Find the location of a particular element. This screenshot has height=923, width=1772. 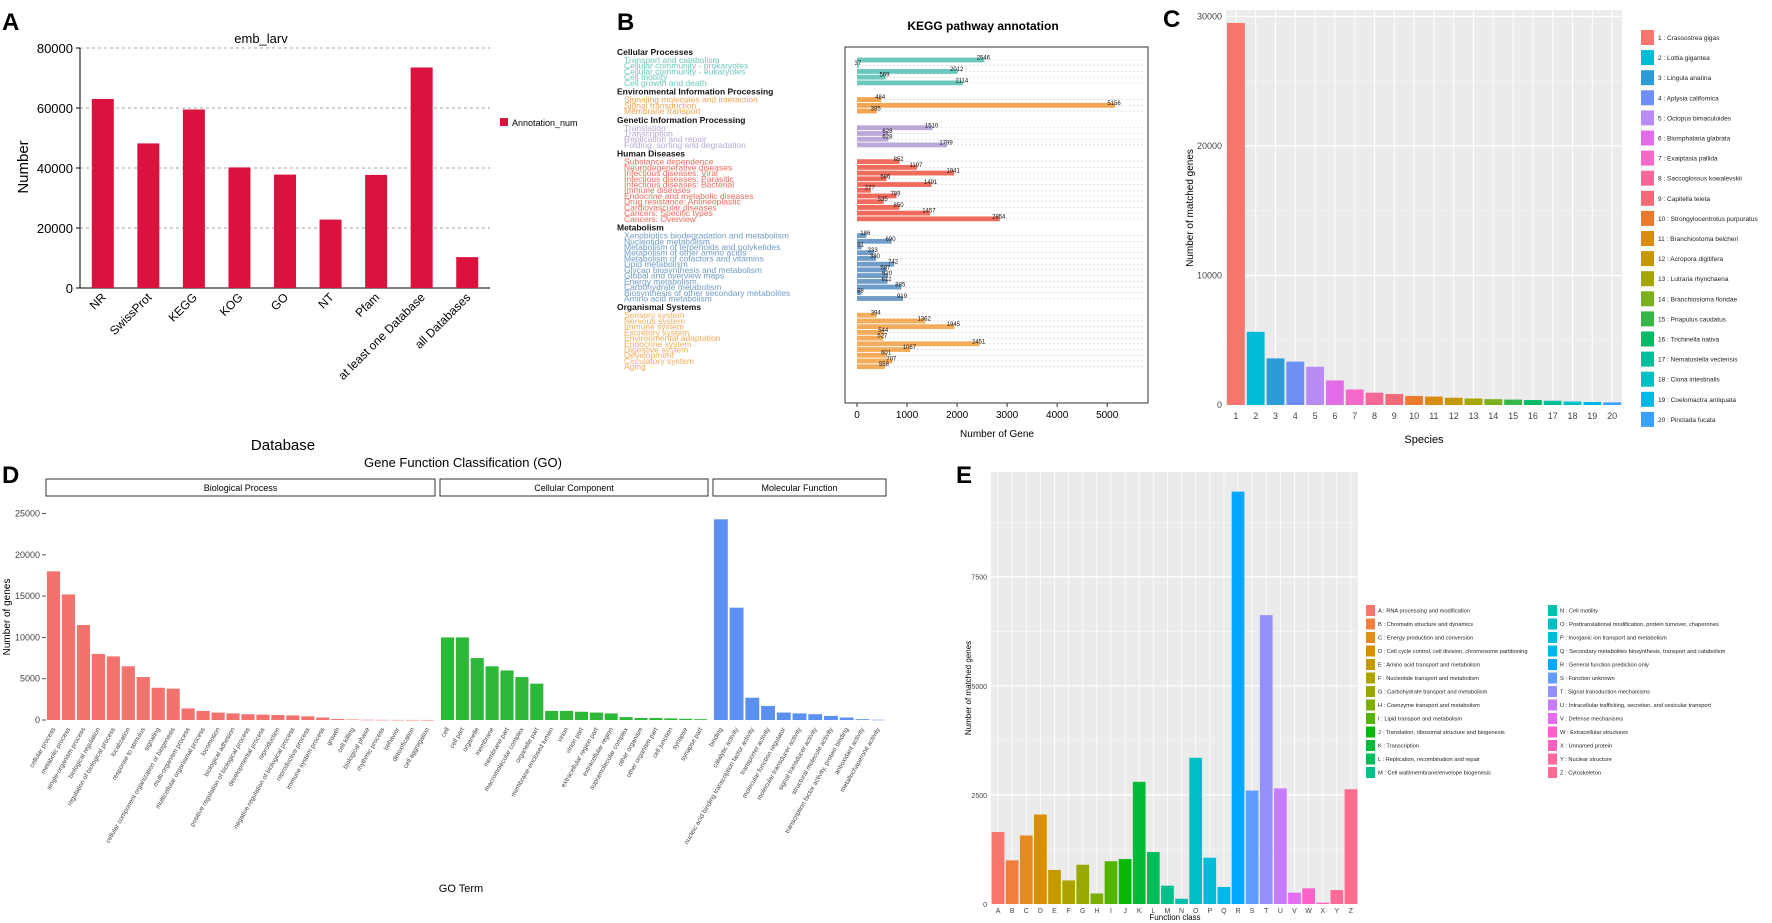

panel-c-xlabel: Species is located at coordinates (1424, 440).